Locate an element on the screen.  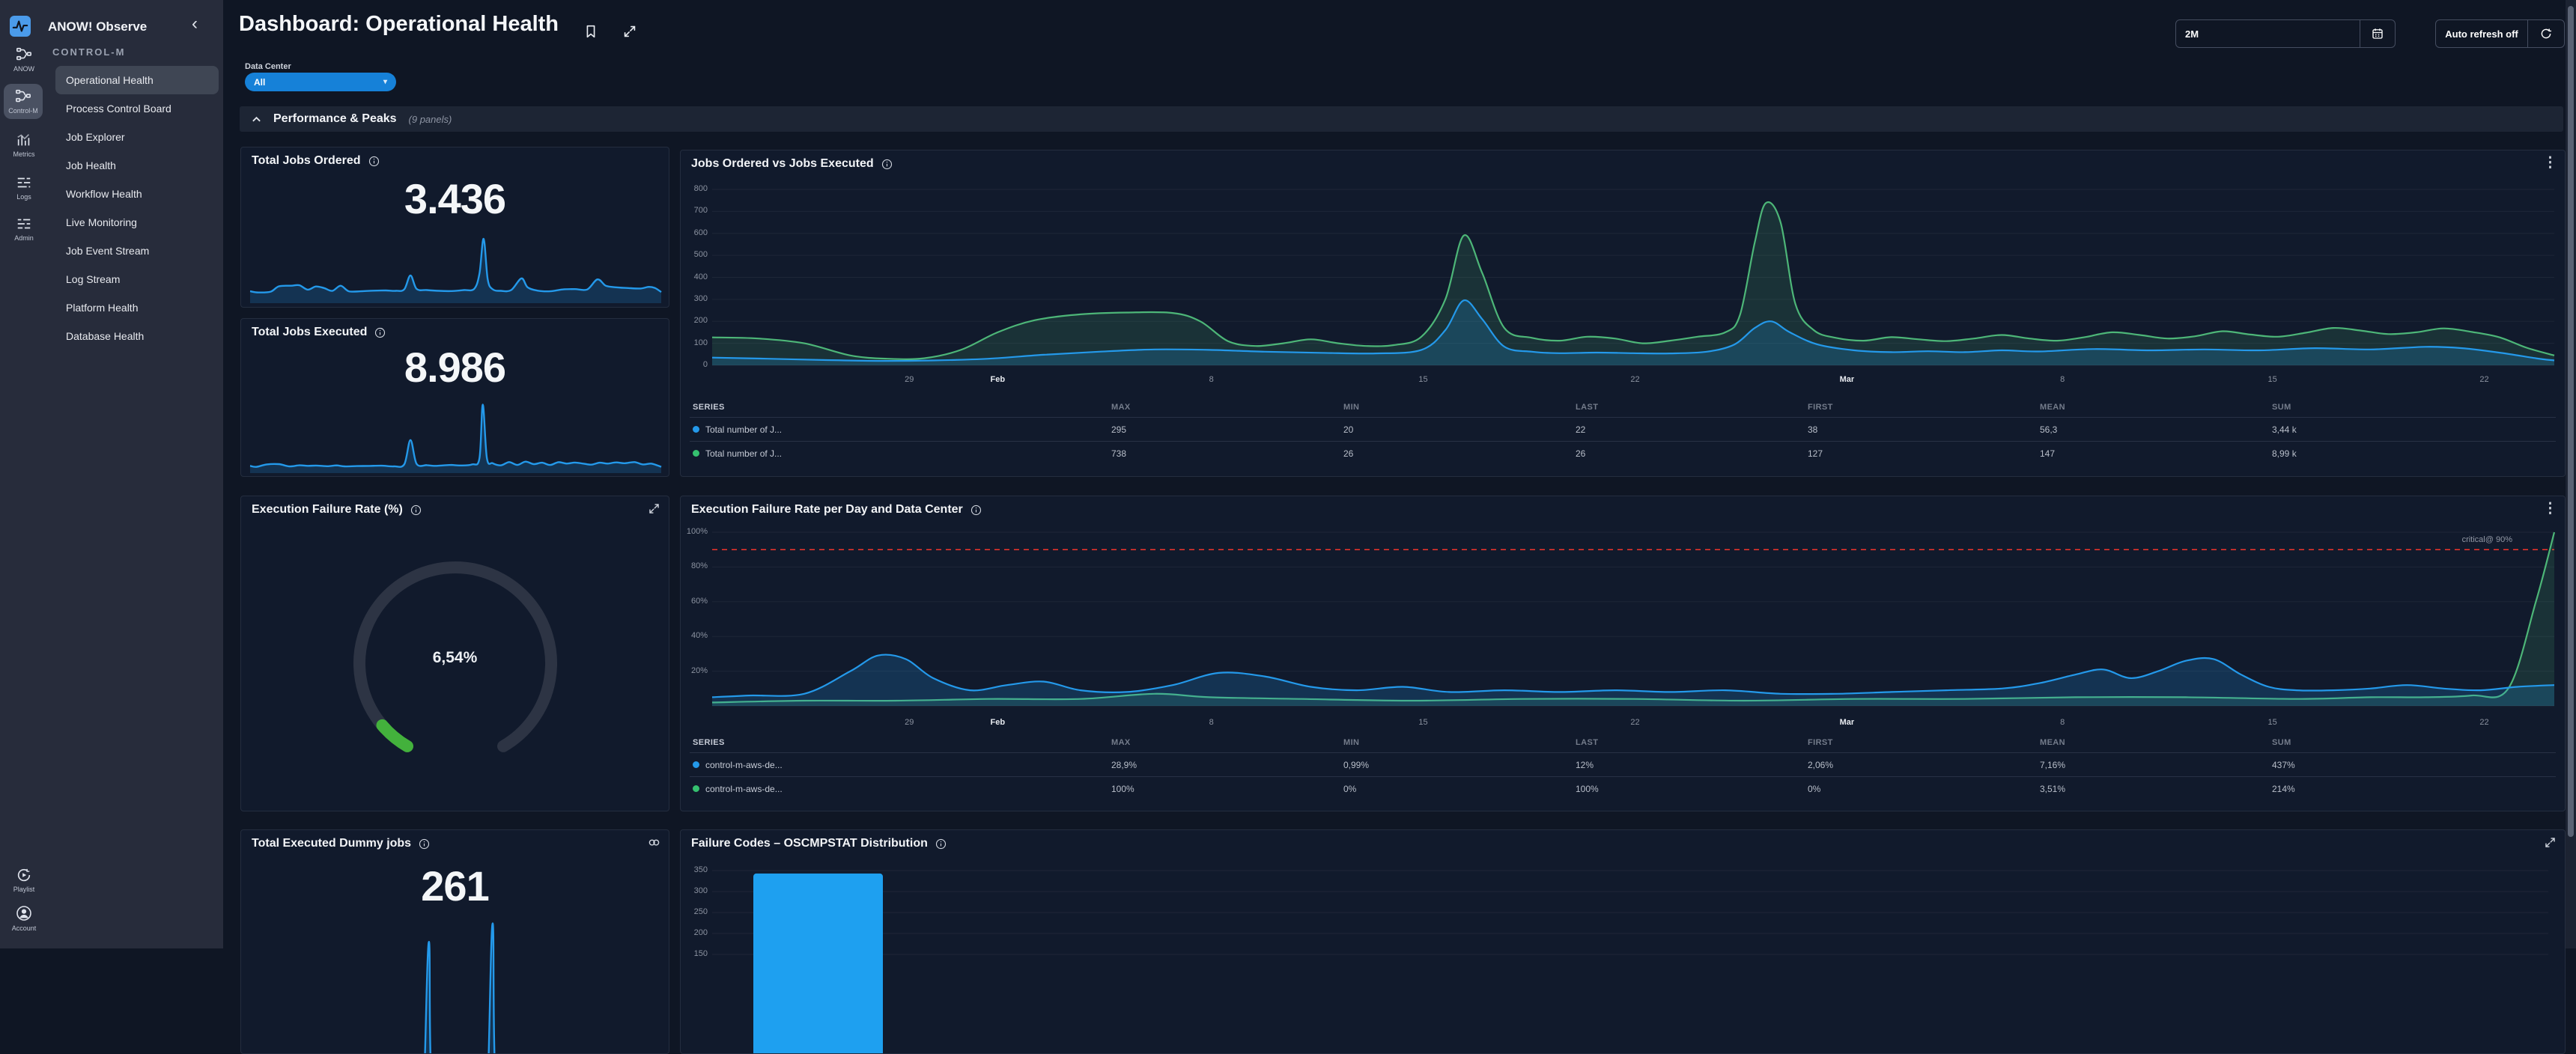
rail-item-control-m: Control-M is located at coordinates (23, 101).